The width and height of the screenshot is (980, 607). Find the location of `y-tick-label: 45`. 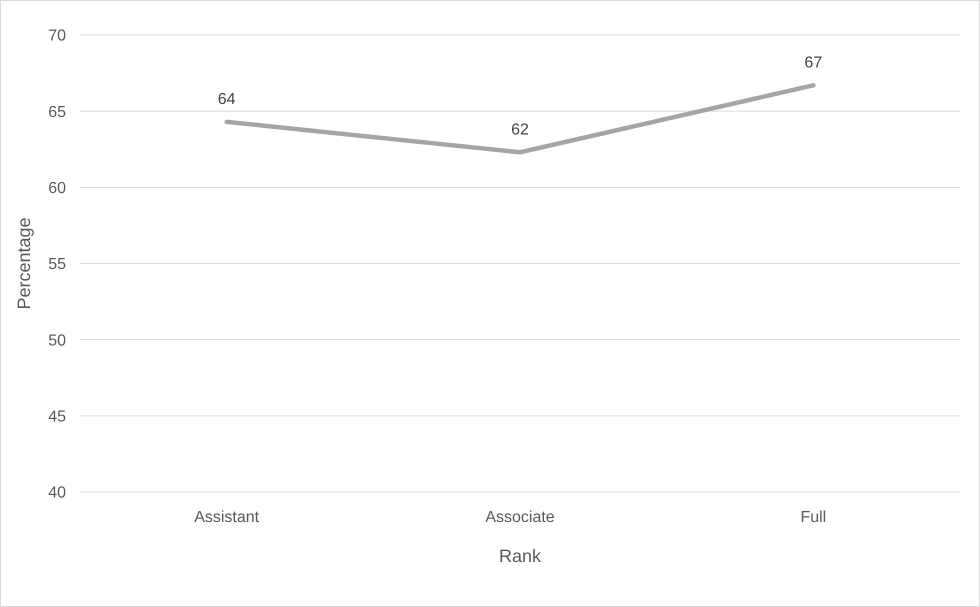

y-tick-label: 45 is located at coordinates (57, 417).